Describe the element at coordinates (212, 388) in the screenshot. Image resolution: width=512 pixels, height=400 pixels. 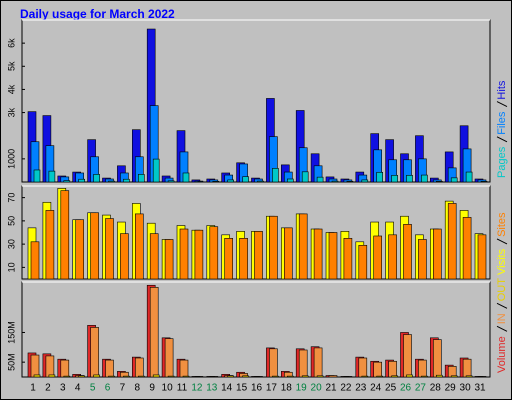
I see `x-tick-label: 13` at that location.